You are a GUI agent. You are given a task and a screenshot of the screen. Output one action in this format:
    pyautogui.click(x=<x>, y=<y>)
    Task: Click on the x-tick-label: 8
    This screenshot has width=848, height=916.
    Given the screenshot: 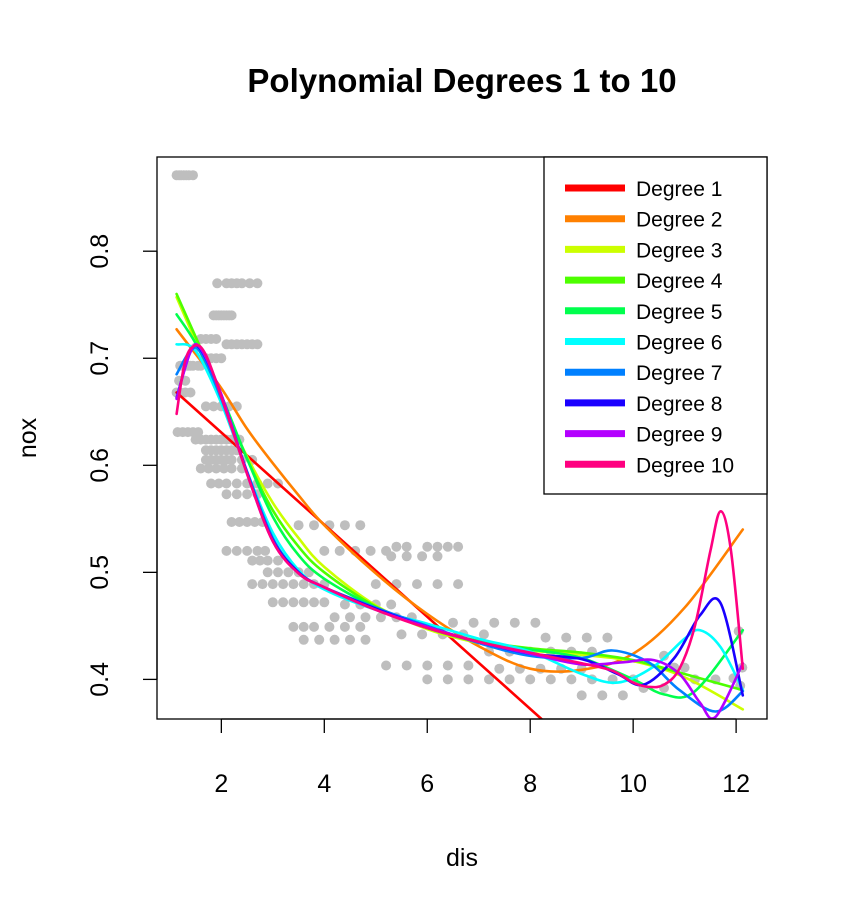 What is the action you would take?
    pyautogui.click(x=530, y=784)
    